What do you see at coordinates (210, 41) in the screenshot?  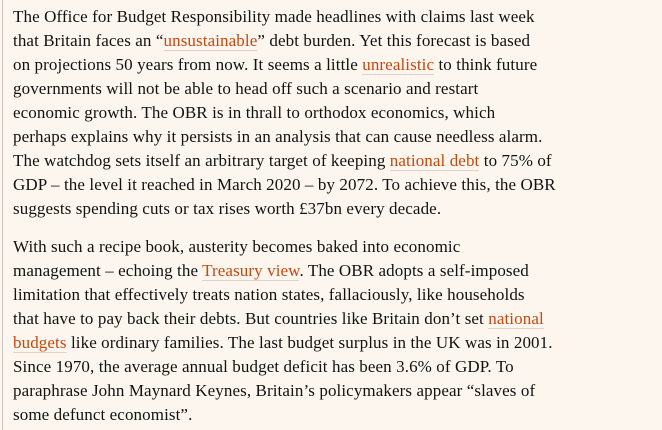 I see `link-unsustainable: unsustainable` at bounding box center [210, 41].